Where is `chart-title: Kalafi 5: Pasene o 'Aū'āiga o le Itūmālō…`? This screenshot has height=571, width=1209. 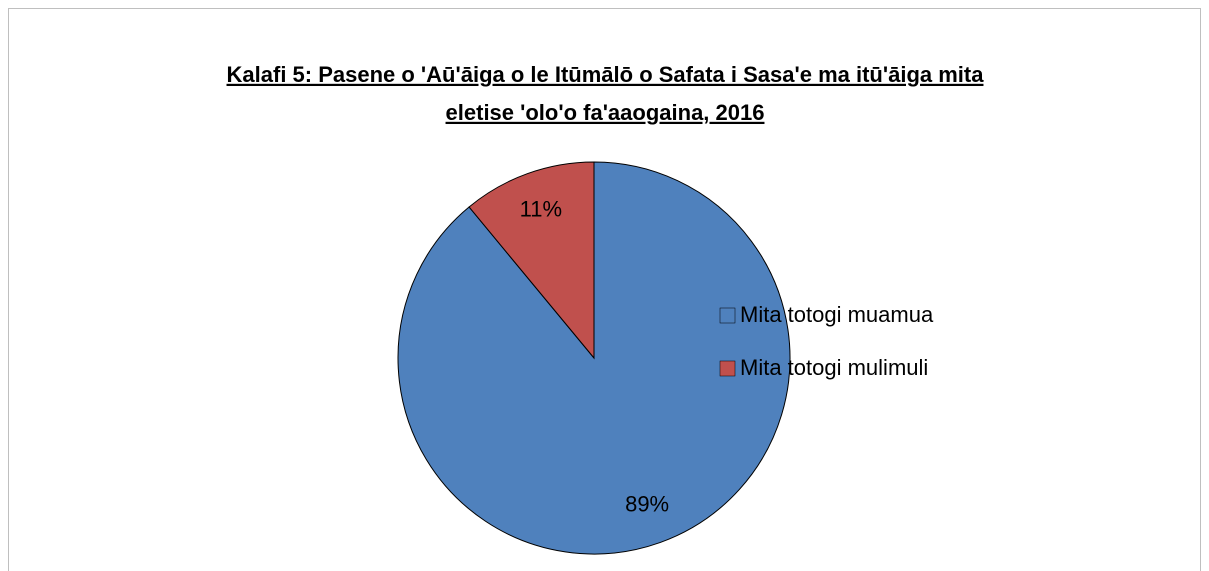
chart-title: Kalafi 5: Pasene o 'Aū'āiga o le Itūmālō… is located at coordinates (606, 74).